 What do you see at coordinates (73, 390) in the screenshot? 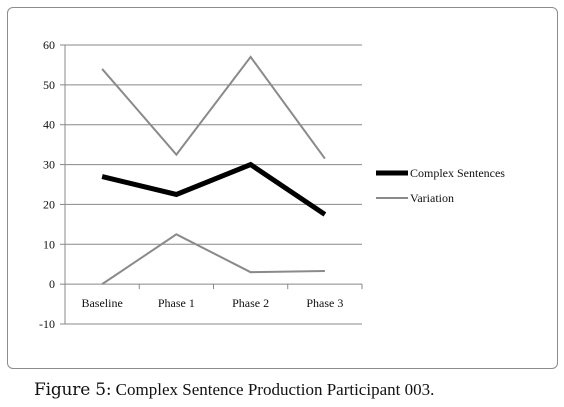
I see `figure-label: Figure 5:` at bounding box center [73, 390].